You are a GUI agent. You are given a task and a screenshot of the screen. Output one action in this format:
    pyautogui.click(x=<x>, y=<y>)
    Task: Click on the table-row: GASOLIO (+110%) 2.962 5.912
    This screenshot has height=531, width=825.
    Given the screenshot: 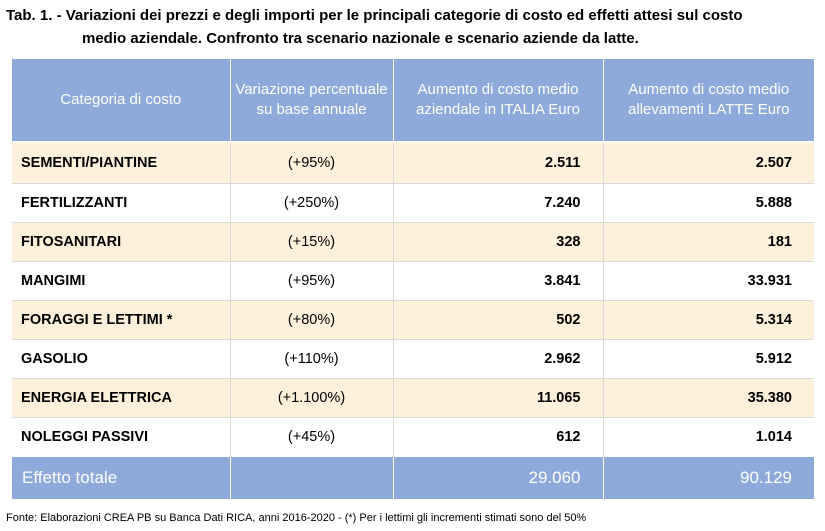 What is the action you would take?
    pyautogui.click(x=413, y=359)
    